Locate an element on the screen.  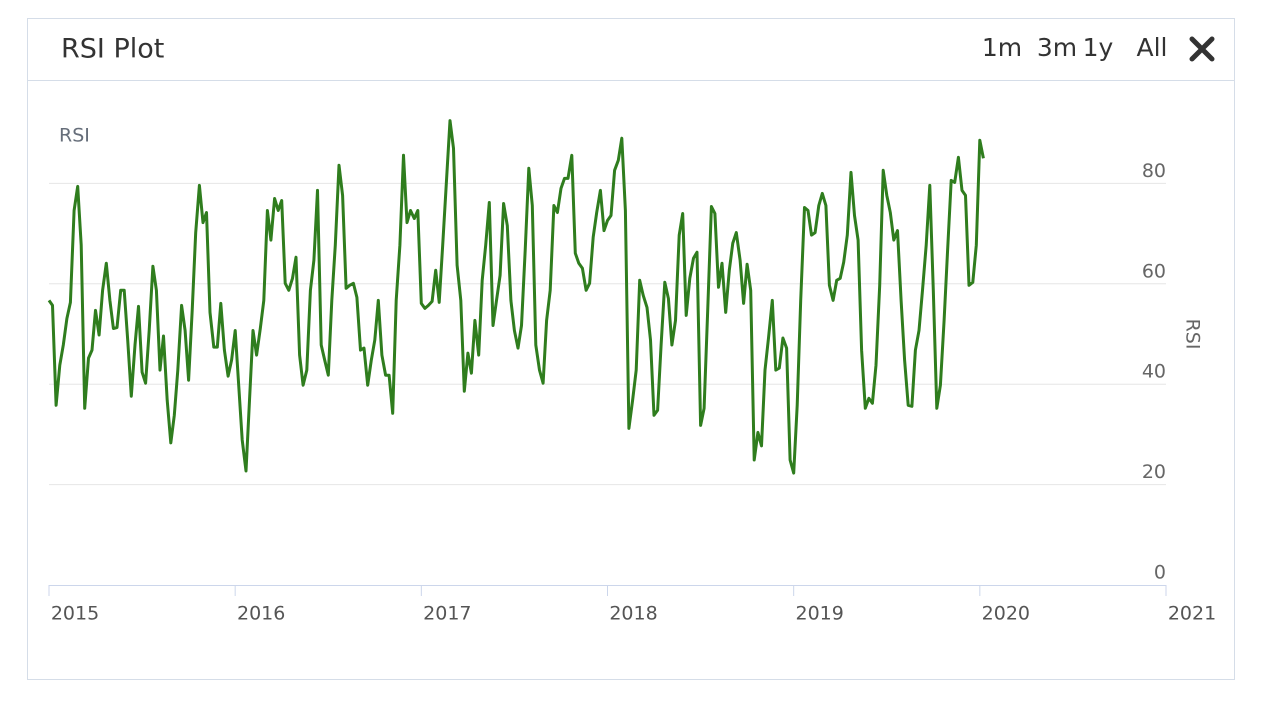
x-tick-label: 2020 is located at coordinates (1006, 614).